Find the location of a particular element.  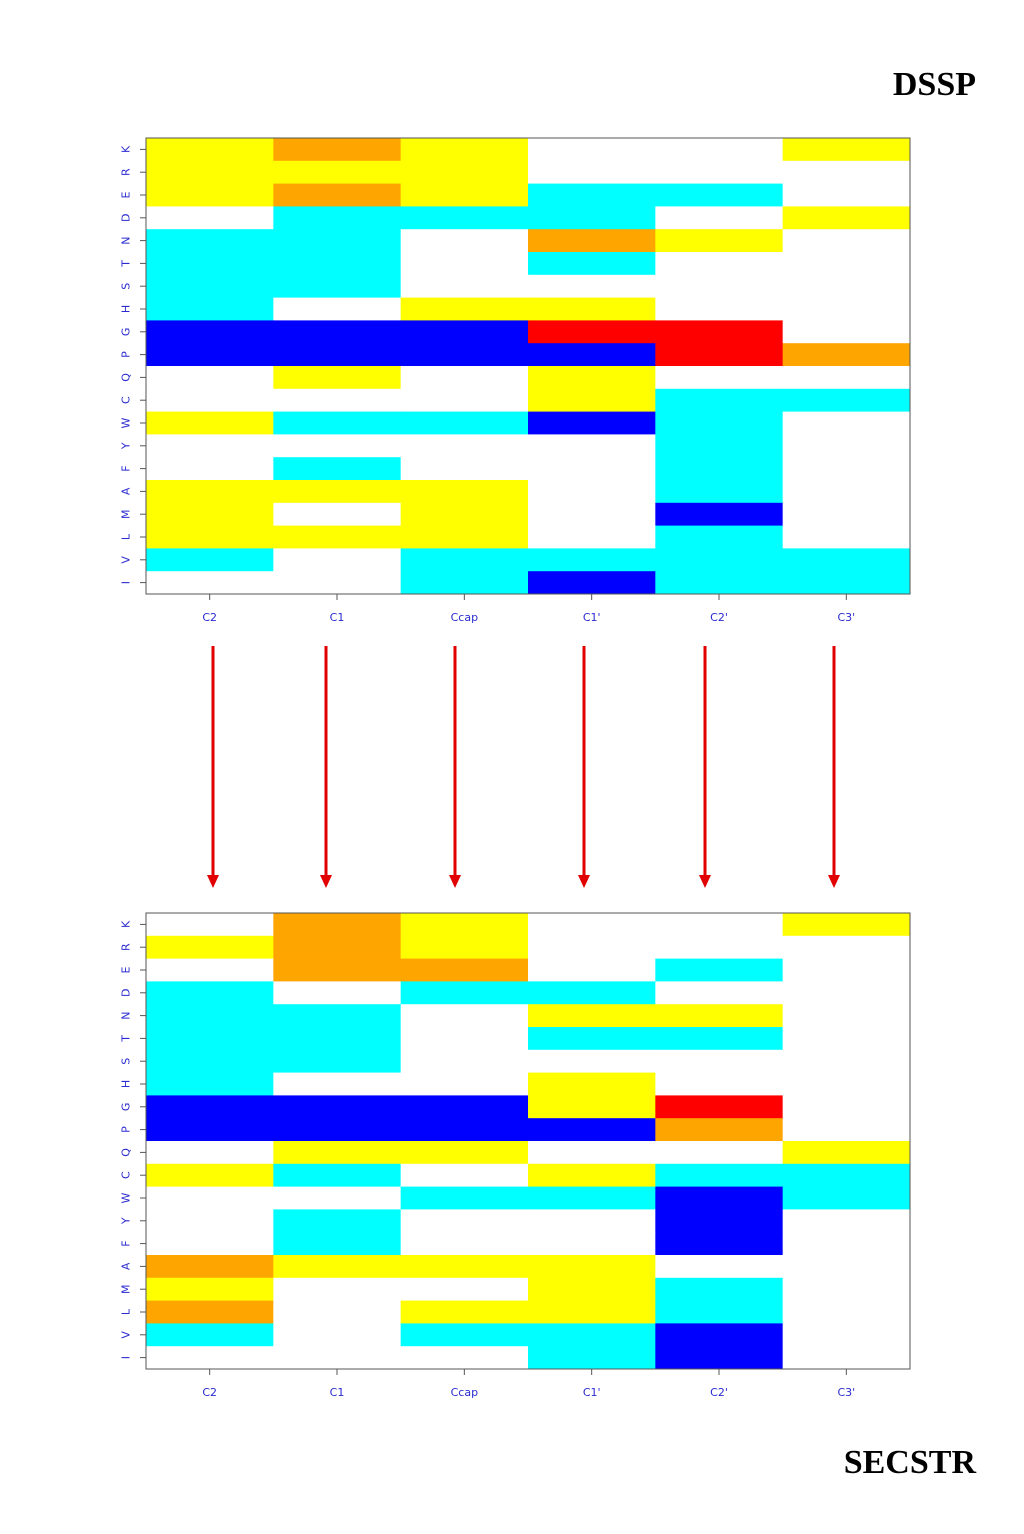

heatmap-cell-D-C1 is located at coordinates (337, 993).